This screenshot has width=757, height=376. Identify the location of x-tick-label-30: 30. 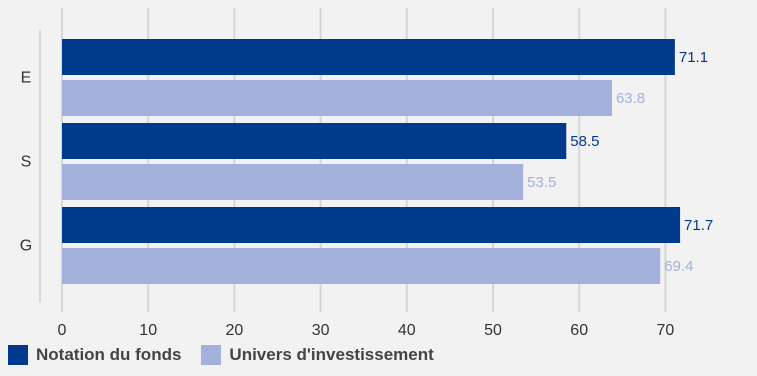
(321, 330).